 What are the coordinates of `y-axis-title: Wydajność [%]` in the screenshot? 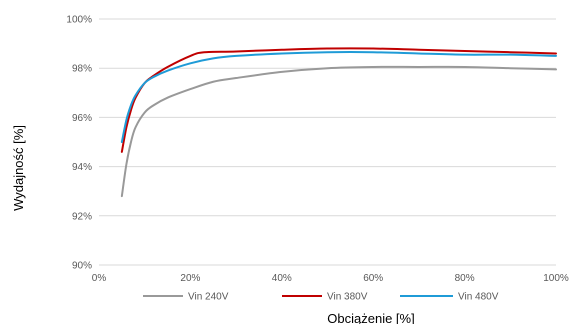 It's located at (18, 168).